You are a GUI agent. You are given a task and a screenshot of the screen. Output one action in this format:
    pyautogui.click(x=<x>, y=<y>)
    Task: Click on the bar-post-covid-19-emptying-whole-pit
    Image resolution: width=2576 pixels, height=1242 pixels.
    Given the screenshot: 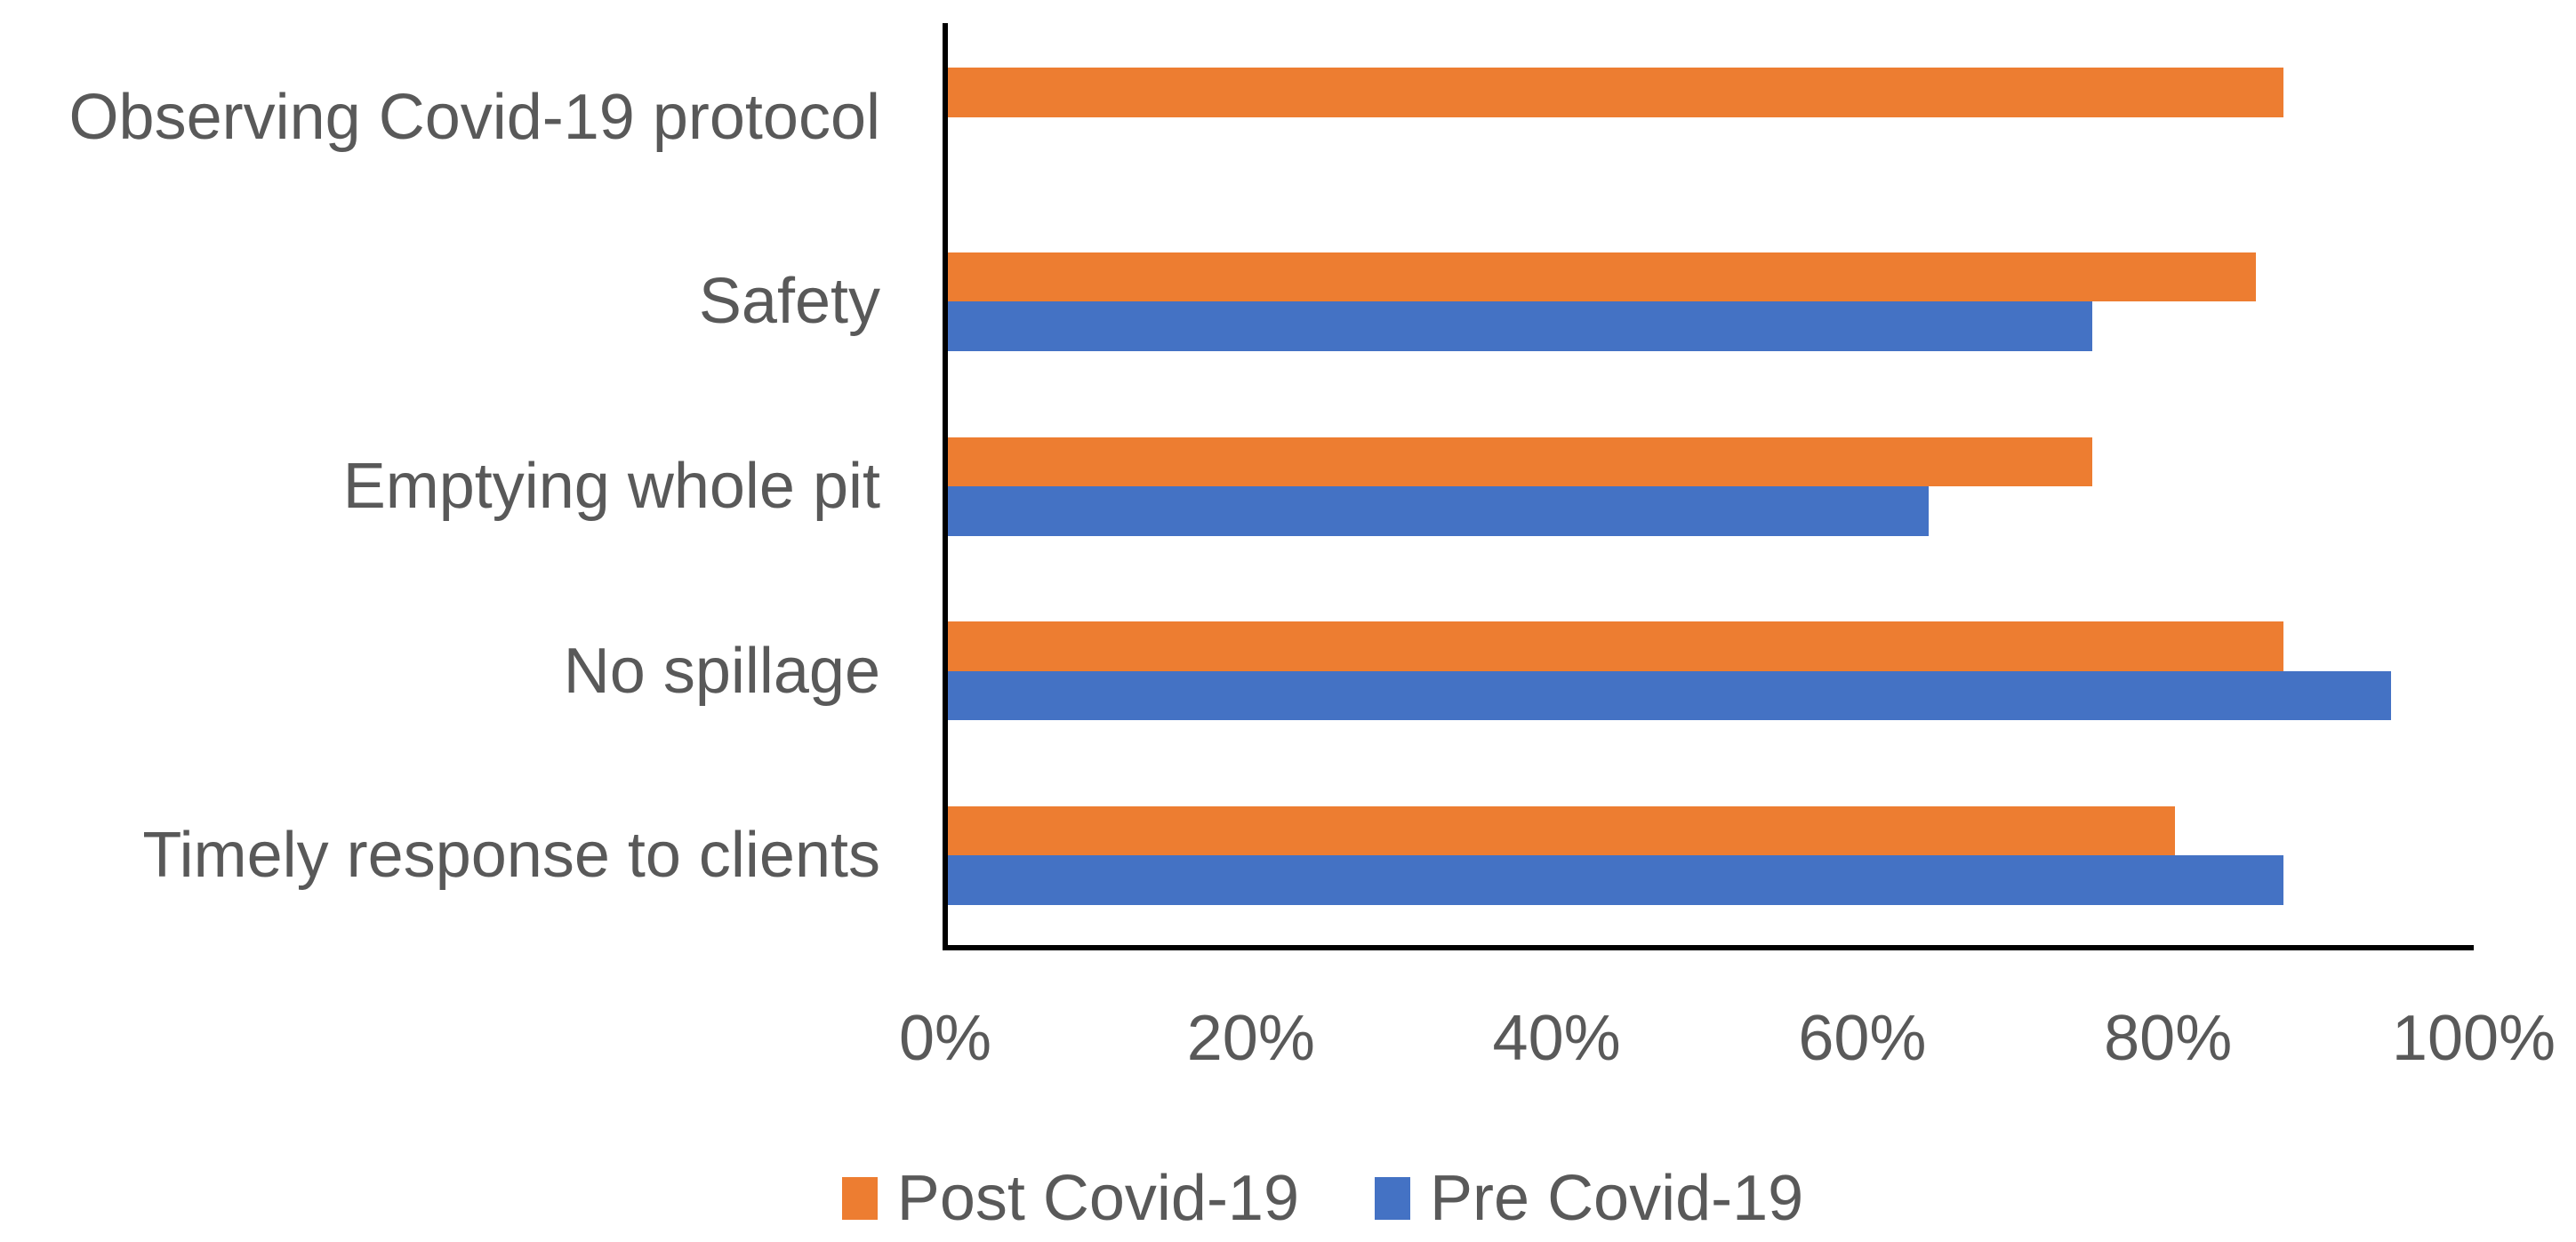 What is the action you would take?
    pyautogui.click(x=1520, y=462)
    